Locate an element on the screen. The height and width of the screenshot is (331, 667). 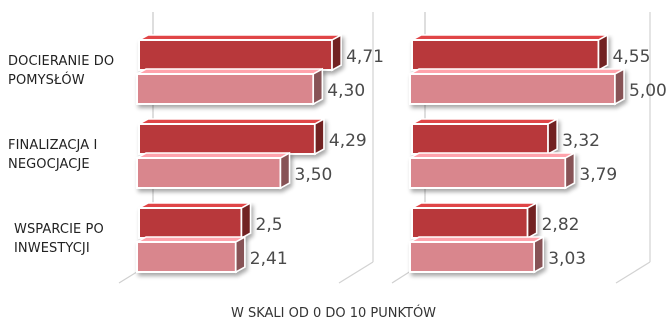
value-label-panel-1-cat-1-series-1: 4,71 is located at coordinates (365, 57).